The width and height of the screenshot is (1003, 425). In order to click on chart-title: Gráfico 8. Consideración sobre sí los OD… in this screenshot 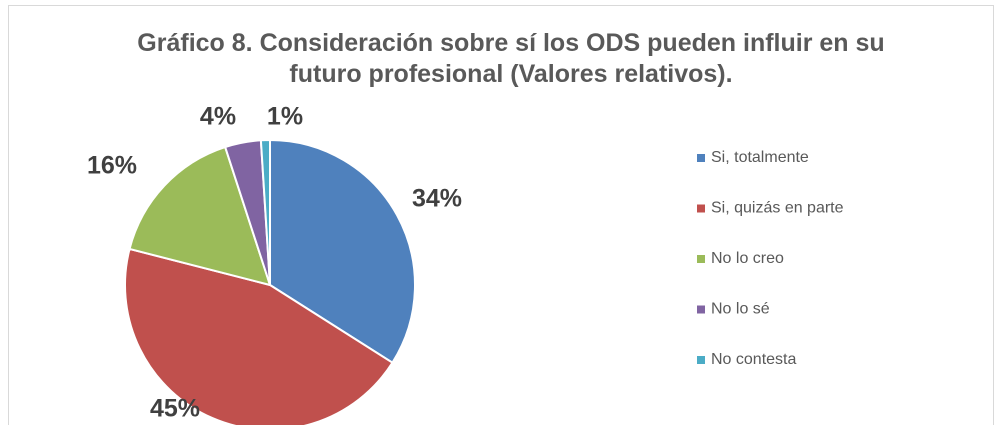, I will do `click(511, 58)`.